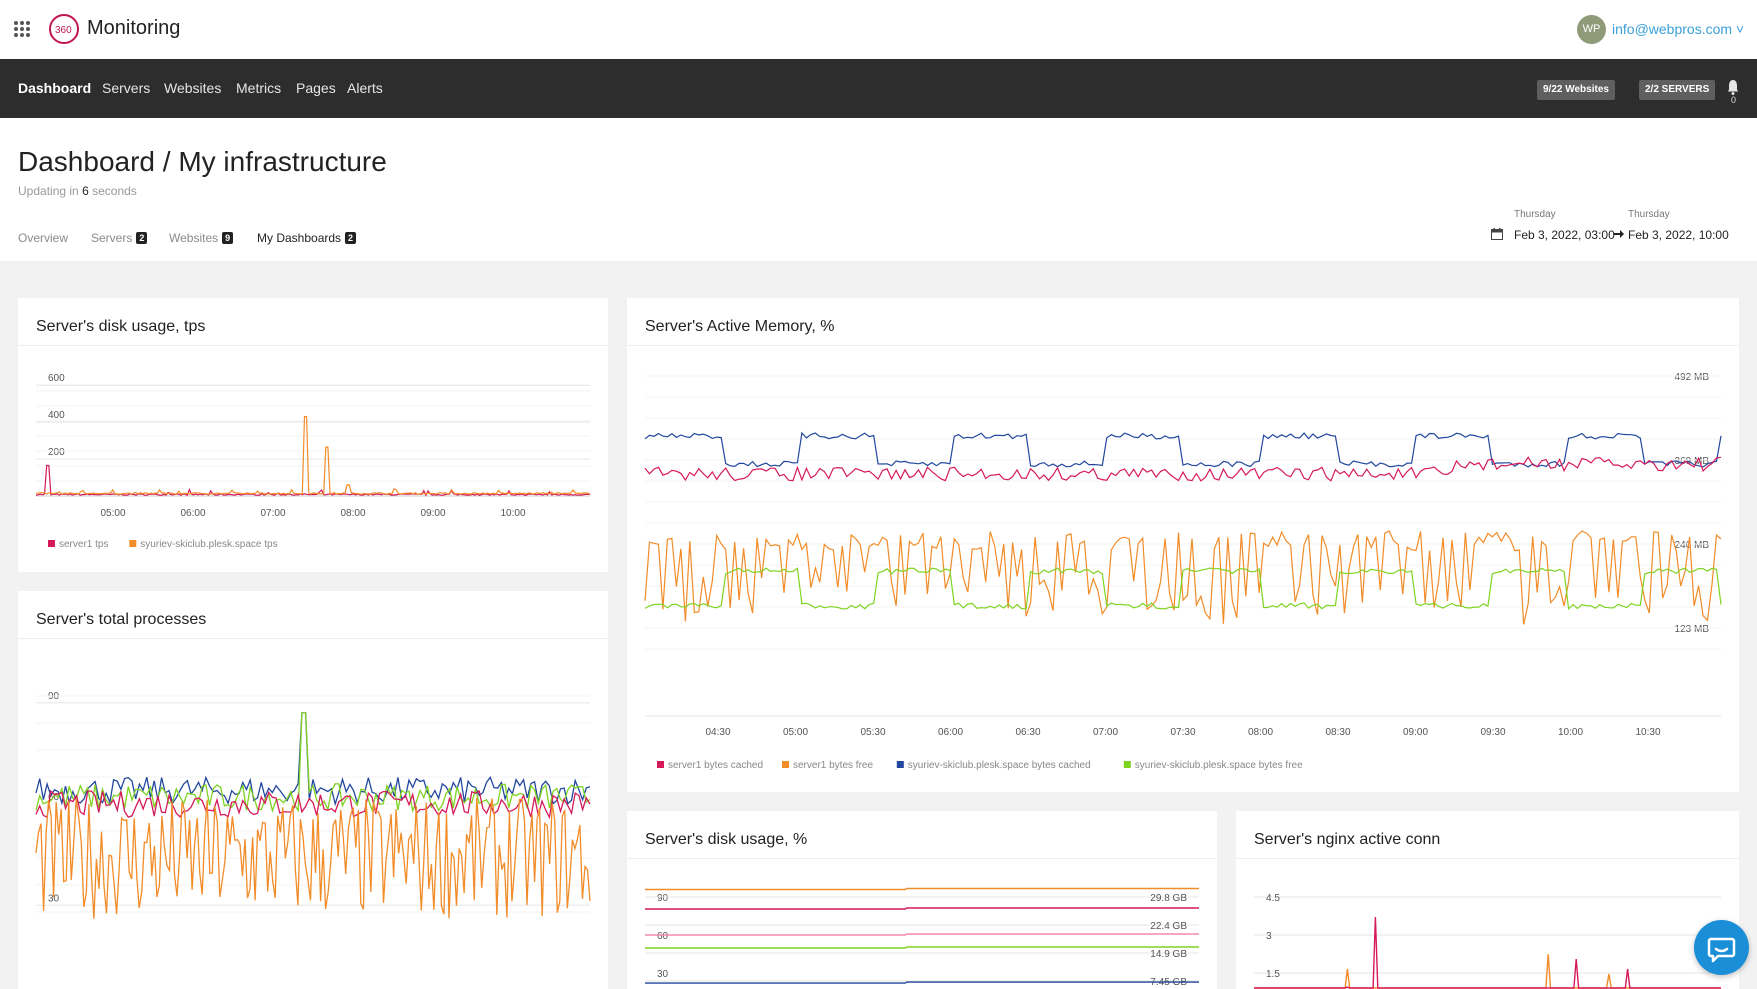  I want to click on update-status: Updating in 6 seconds, so click(77, 191).